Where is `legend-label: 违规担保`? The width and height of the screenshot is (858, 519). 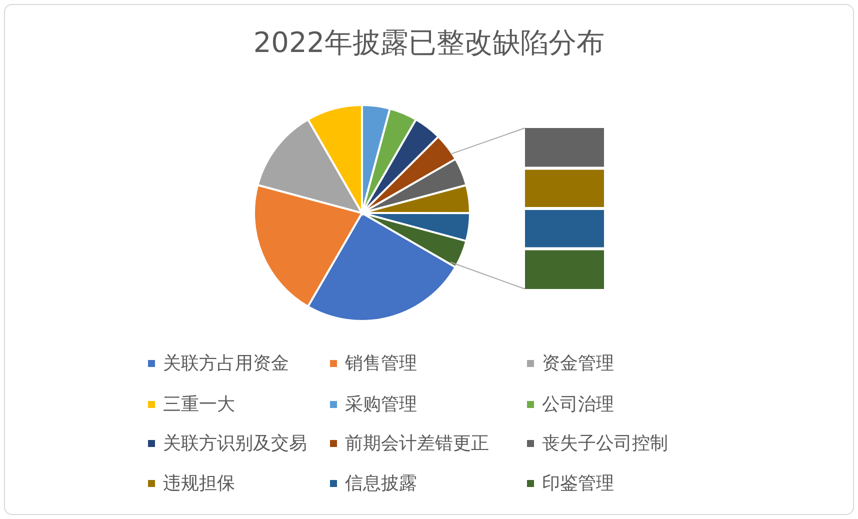 legend-label: 违规担保 is located at coordinates (199, 483).